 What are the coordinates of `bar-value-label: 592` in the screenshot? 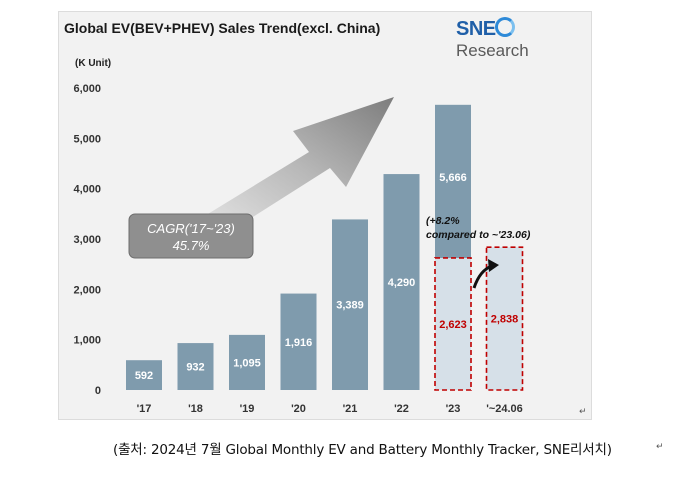 It's located at (144, 376).